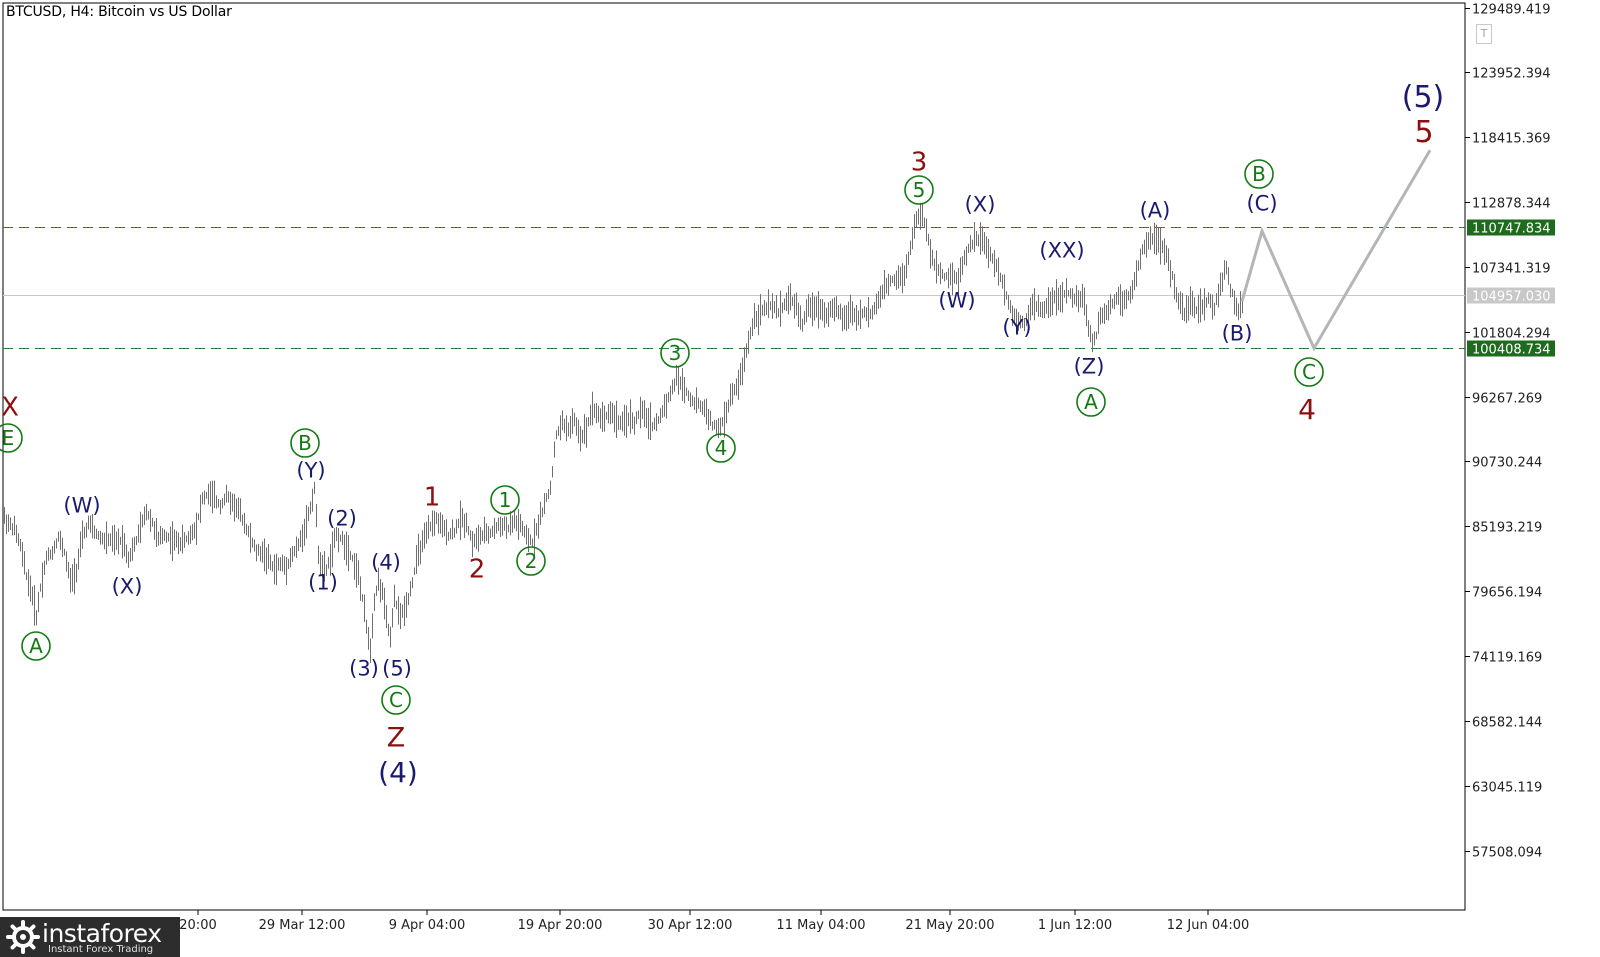 The width and height of the screenshot is (1600, 957). Describe the element at coordinates (1511, 10) in the screenshot. I see `y-tick-label: 129489.419` at that location.